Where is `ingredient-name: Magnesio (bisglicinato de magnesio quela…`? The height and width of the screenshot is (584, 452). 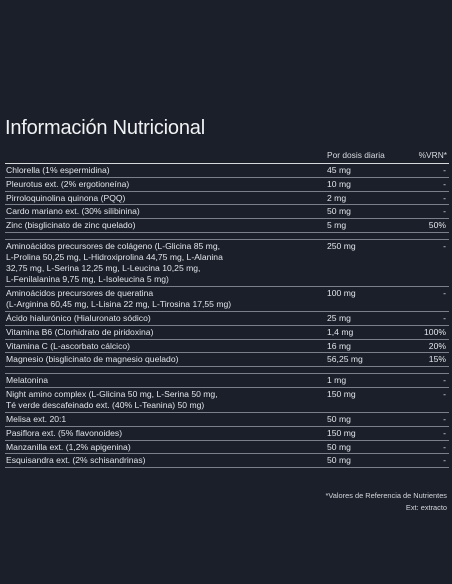
ingredient-name: Magnesio (bisglicinato de magnesio quela… is located at coordinates (92, 359).